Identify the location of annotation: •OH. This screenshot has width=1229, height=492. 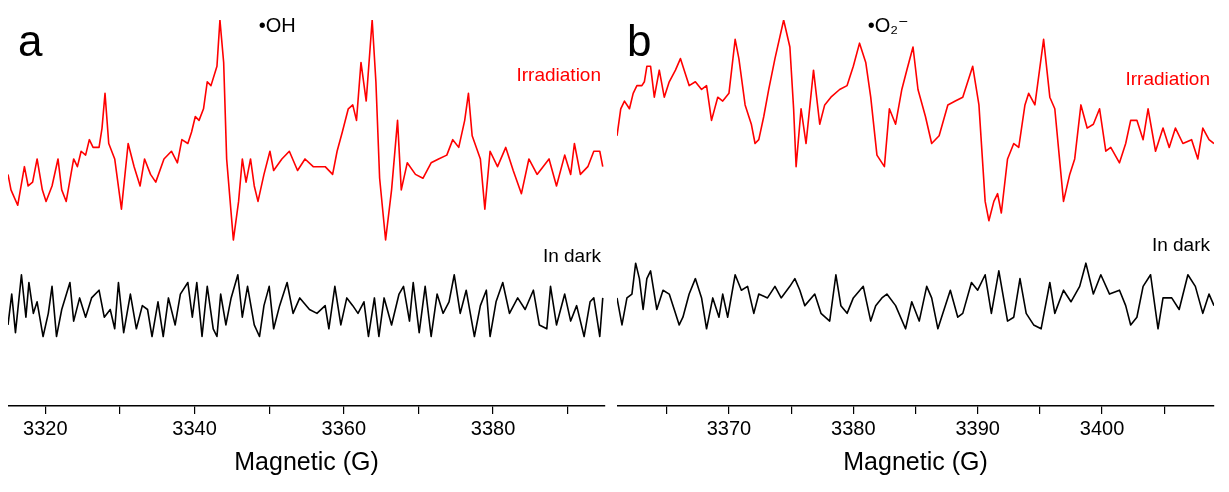
(277, 24).